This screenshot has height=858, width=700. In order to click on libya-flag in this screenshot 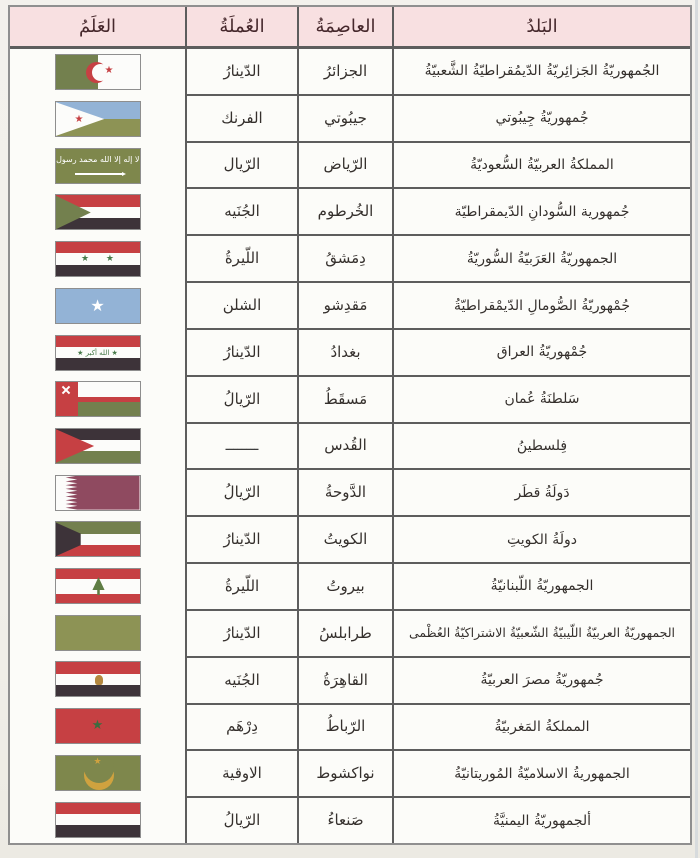, I will do `click(97, 632)`.